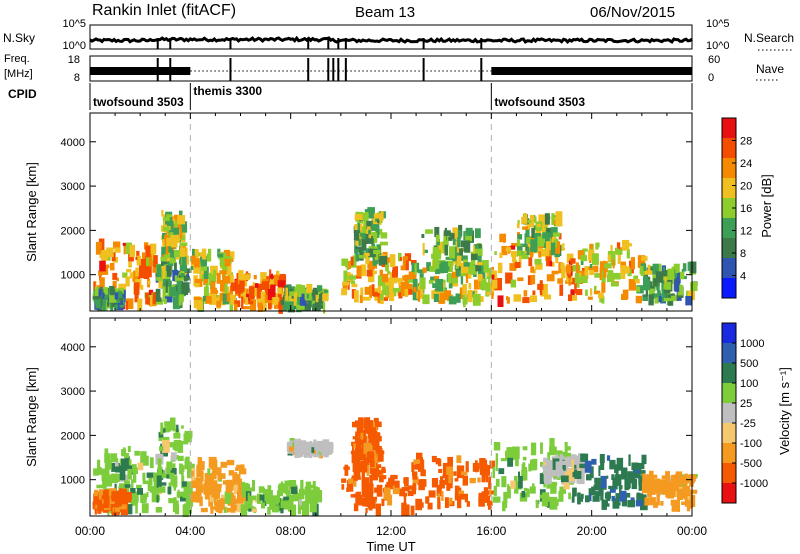 This screenshot has height=554, width=800. I want to click on colorbar-tick-label: -500, so click(751, 464).